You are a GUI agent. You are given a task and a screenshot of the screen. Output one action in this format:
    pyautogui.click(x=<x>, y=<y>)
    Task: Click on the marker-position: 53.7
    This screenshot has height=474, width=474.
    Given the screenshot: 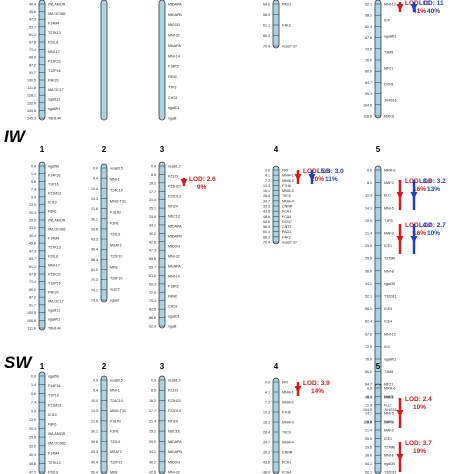 What is the action you would take?
    pyautogui.click(x=32, y=27)
    